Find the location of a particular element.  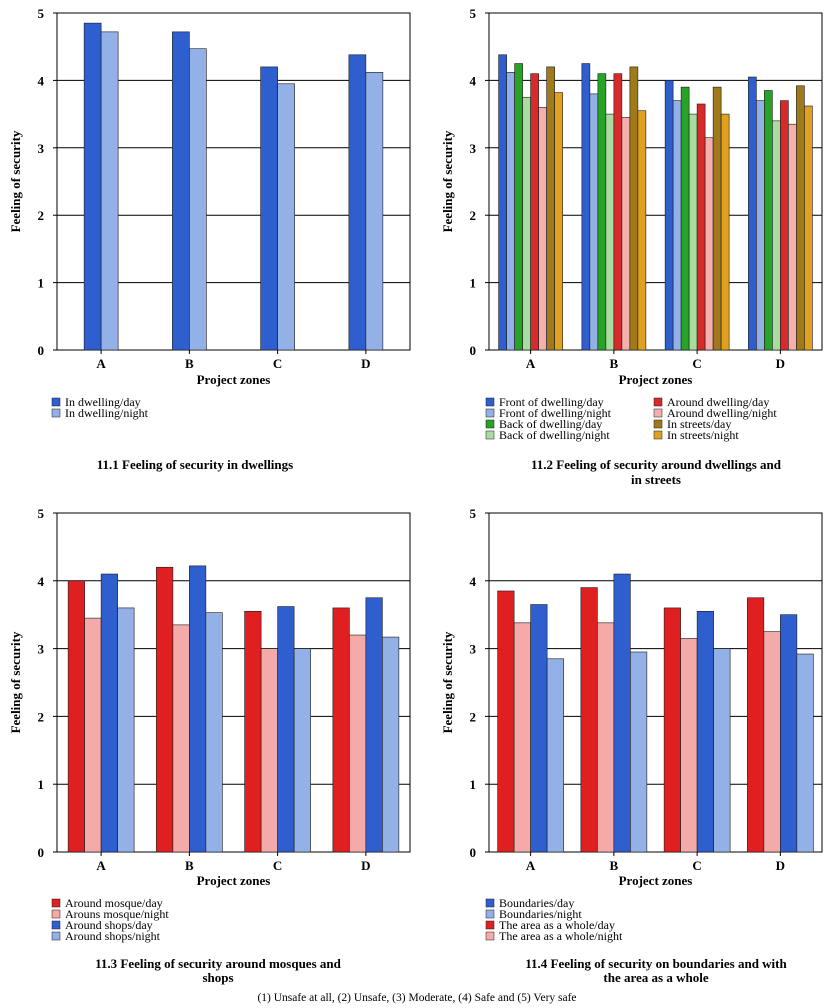

plot-frame is located at coordinates (655, 181).